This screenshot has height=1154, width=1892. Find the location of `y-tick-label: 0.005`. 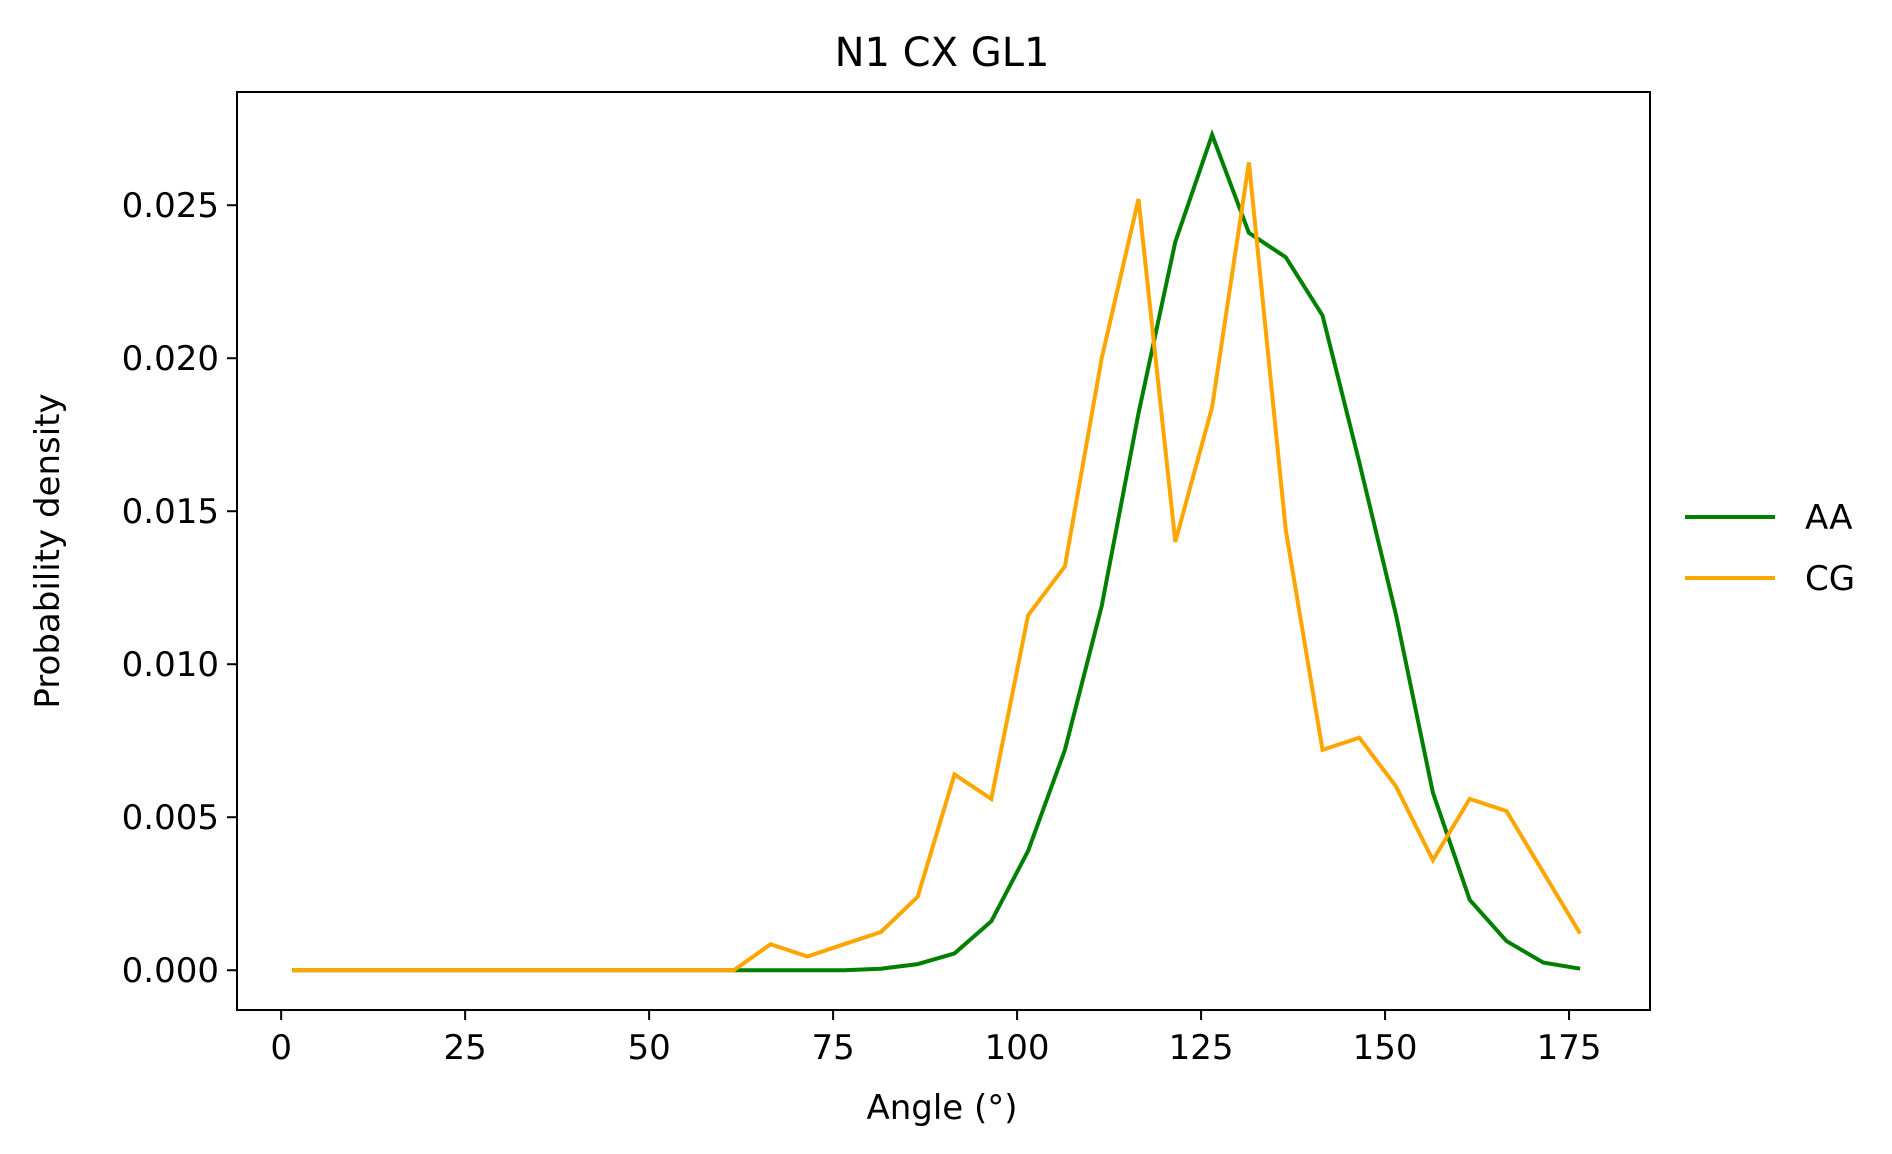

y-tick-label: 0.005 is located at coordinates (170, 818).